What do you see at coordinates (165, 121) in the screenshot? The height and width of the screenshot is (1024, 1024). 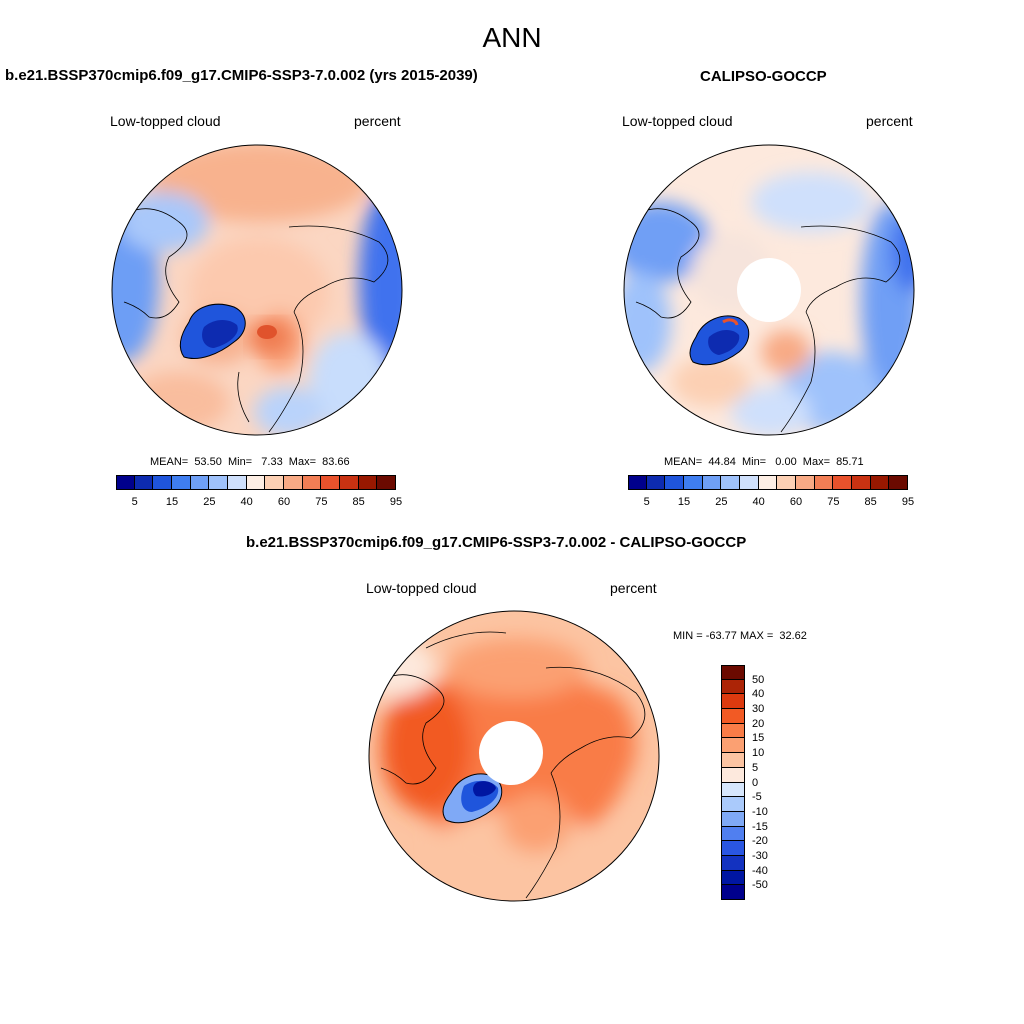 I see `panel-1-variable-label: Low-topped cloud` at bounding box center [165, 121].